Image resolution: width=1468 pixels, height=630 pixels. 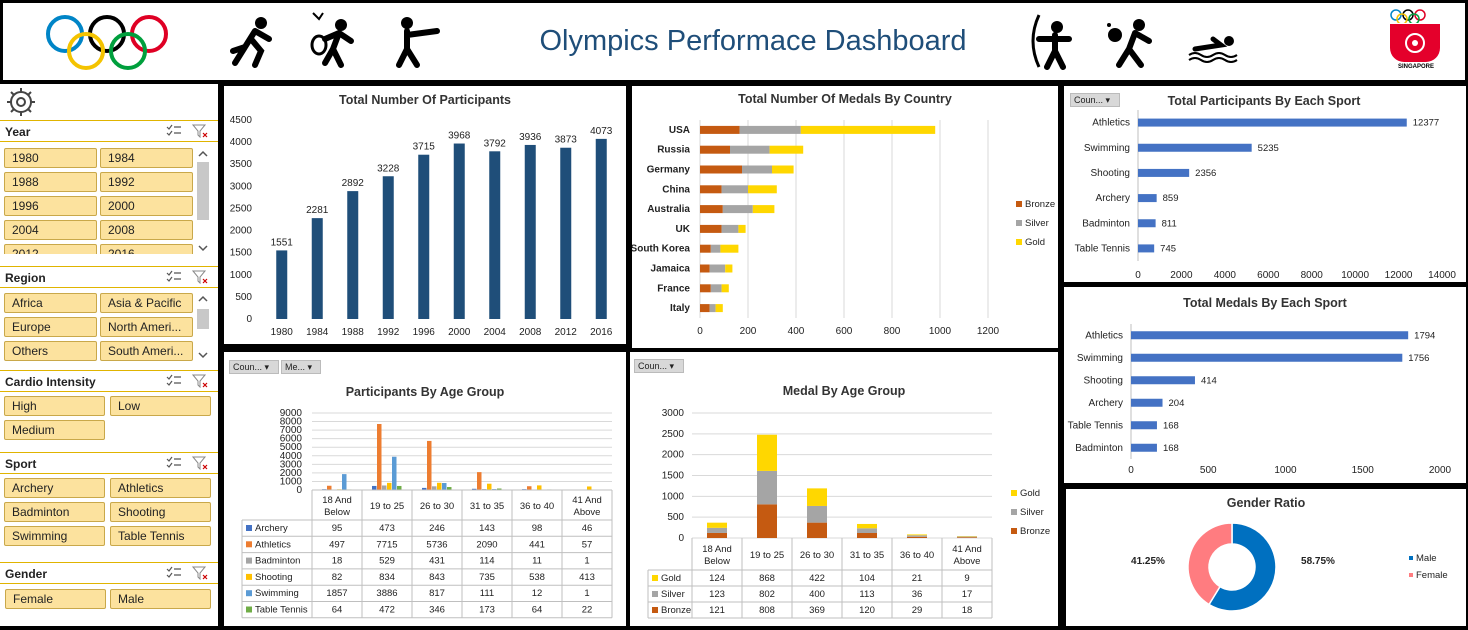 I want to click on year-2008-button: 2008, so click(x=146, y=230).